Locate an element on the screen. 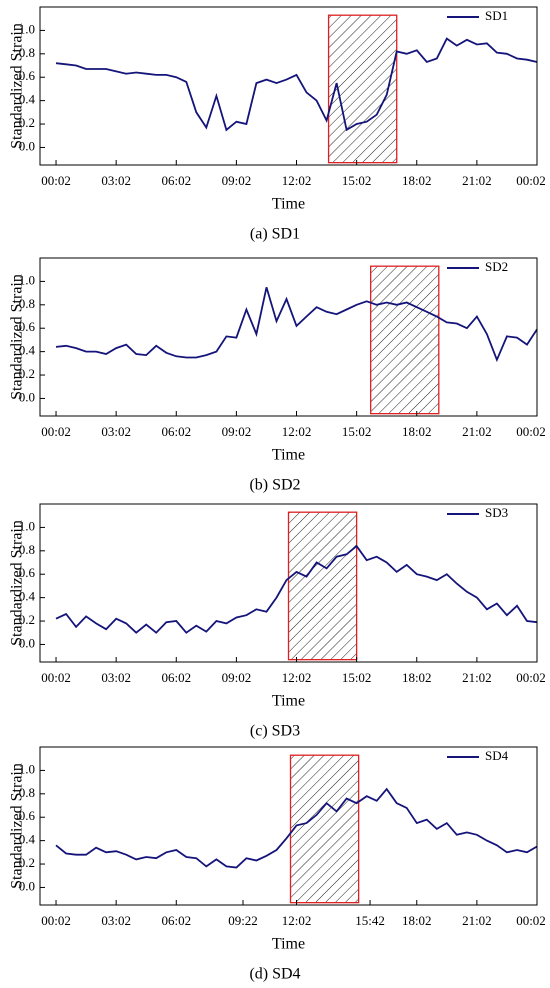 This screenshot has width=550, height=988. caption: (d) SD4 is located at coordinates (274, 974).